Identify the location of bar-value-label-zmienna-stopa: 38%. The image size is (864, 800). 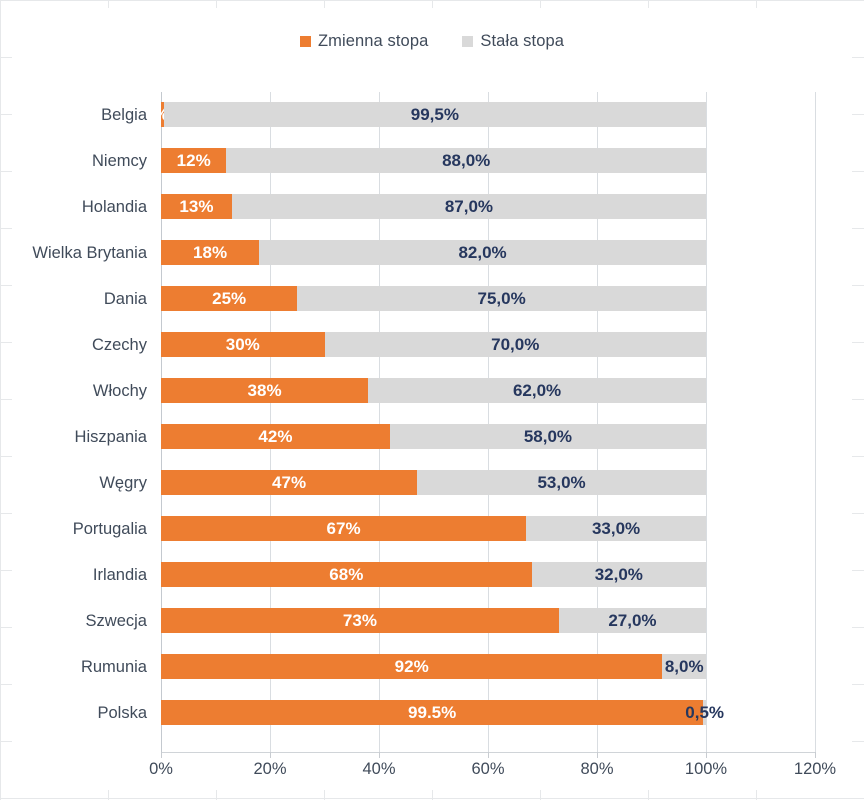
(264, 390).